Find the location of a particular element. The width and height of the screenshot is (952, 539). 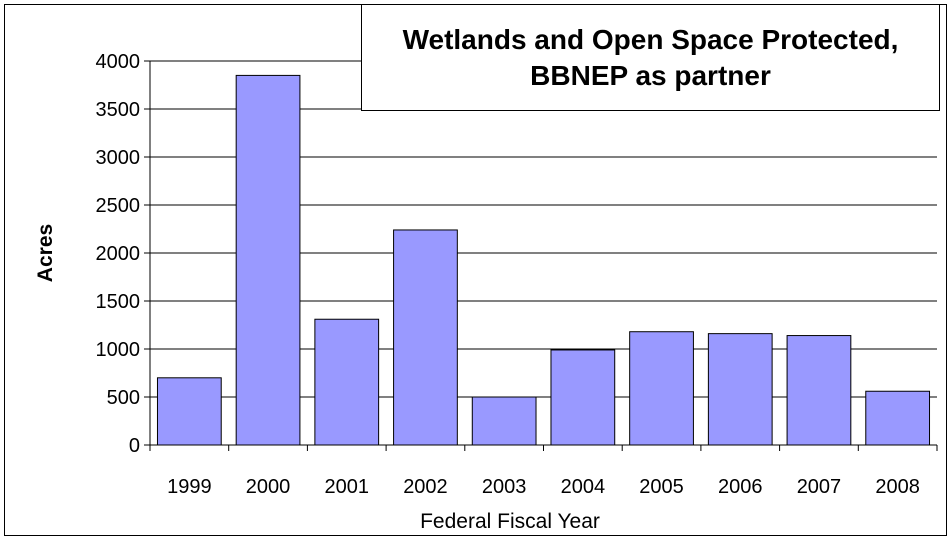

bar-2003 is located at coordinates (504, 421).